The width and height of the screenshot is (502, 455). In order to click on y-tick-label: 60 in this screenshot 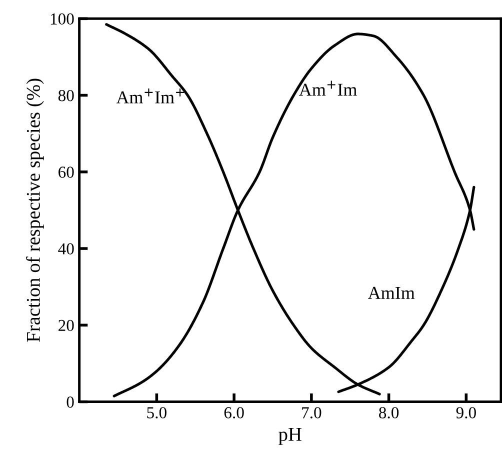, I will do `click(66, 172)`.